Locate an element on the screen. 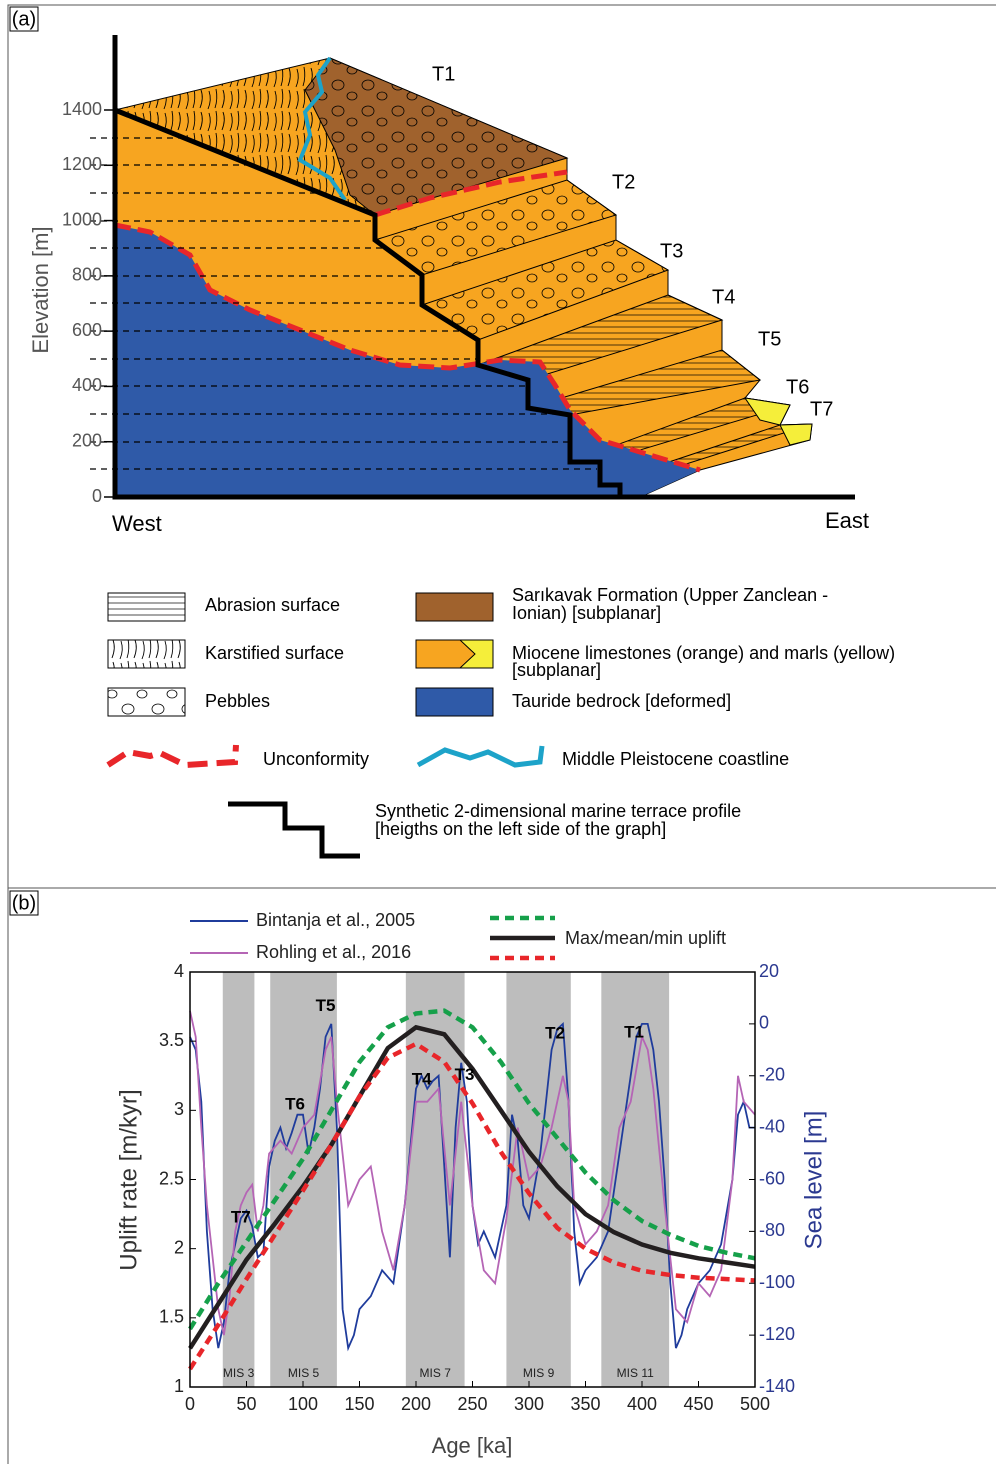 The image size is (996, 1464). legend-text: Karstified surface is located at coordinates (274, 653).